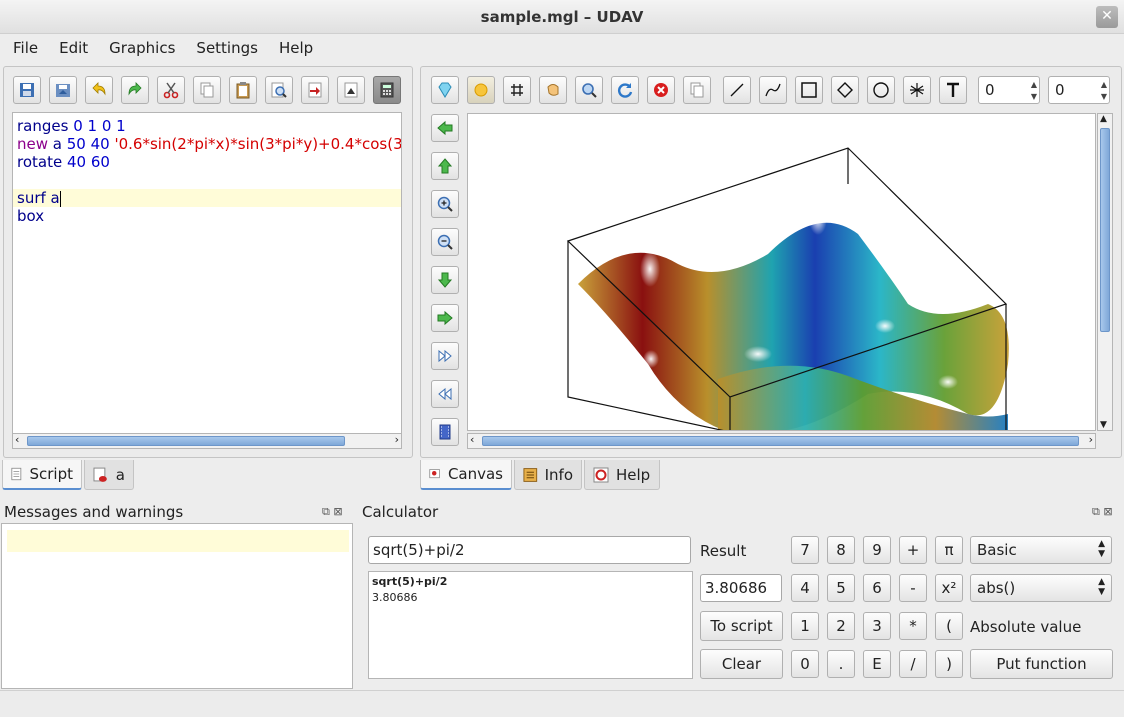 This screenshot has width=1124, height=717. I want to click on zoom-out-button, so click(445, 242).